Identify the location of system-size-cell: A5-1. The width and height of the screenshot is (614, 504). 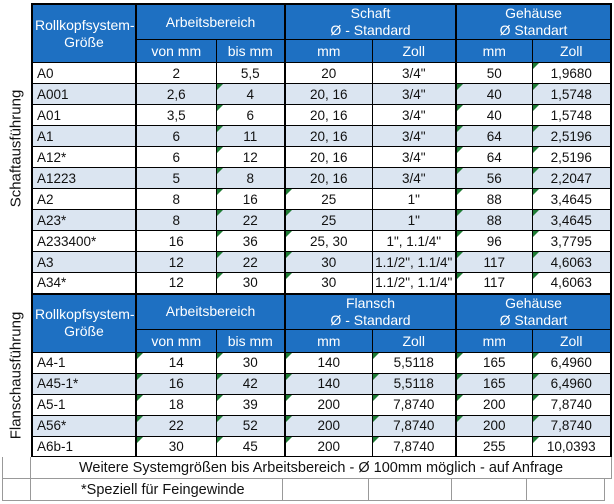
(84, 404).